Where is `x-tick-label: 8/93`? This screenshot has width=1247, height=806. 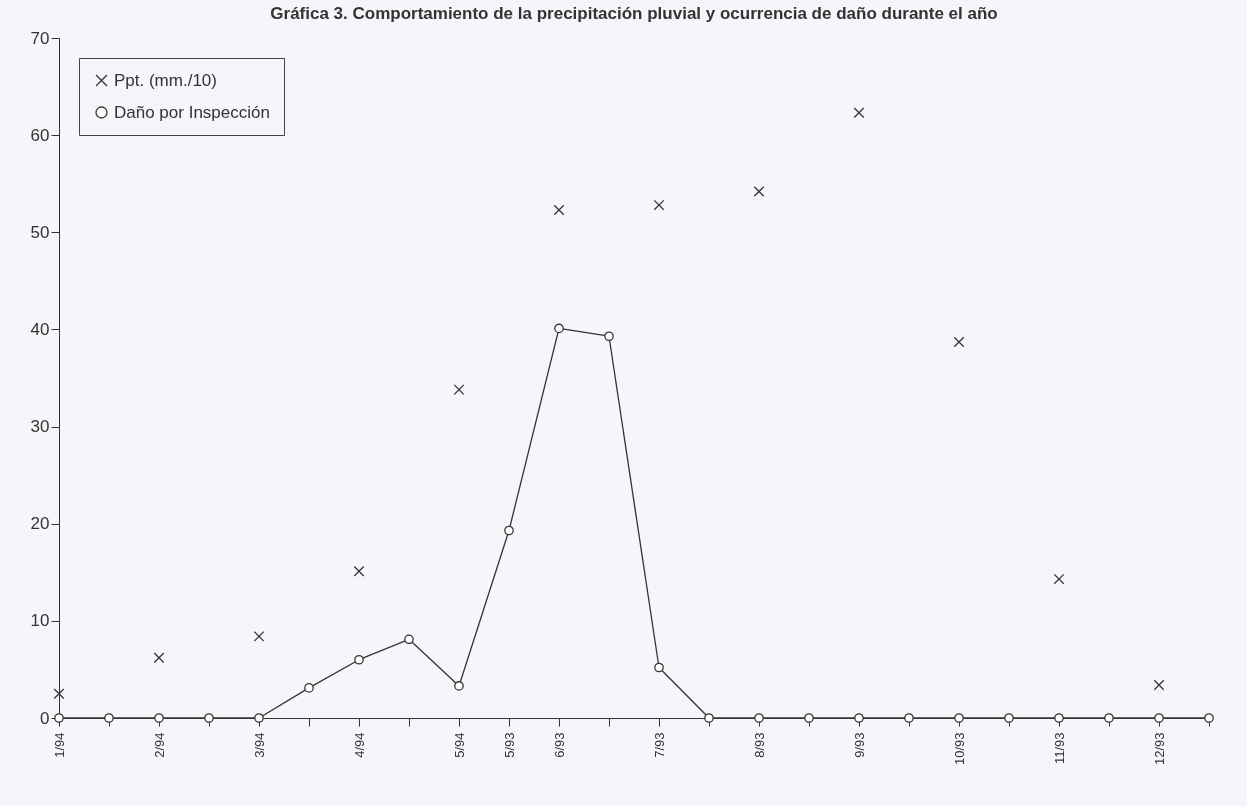
x-tick-label: 8/93 is located at coordinates (759, 745).